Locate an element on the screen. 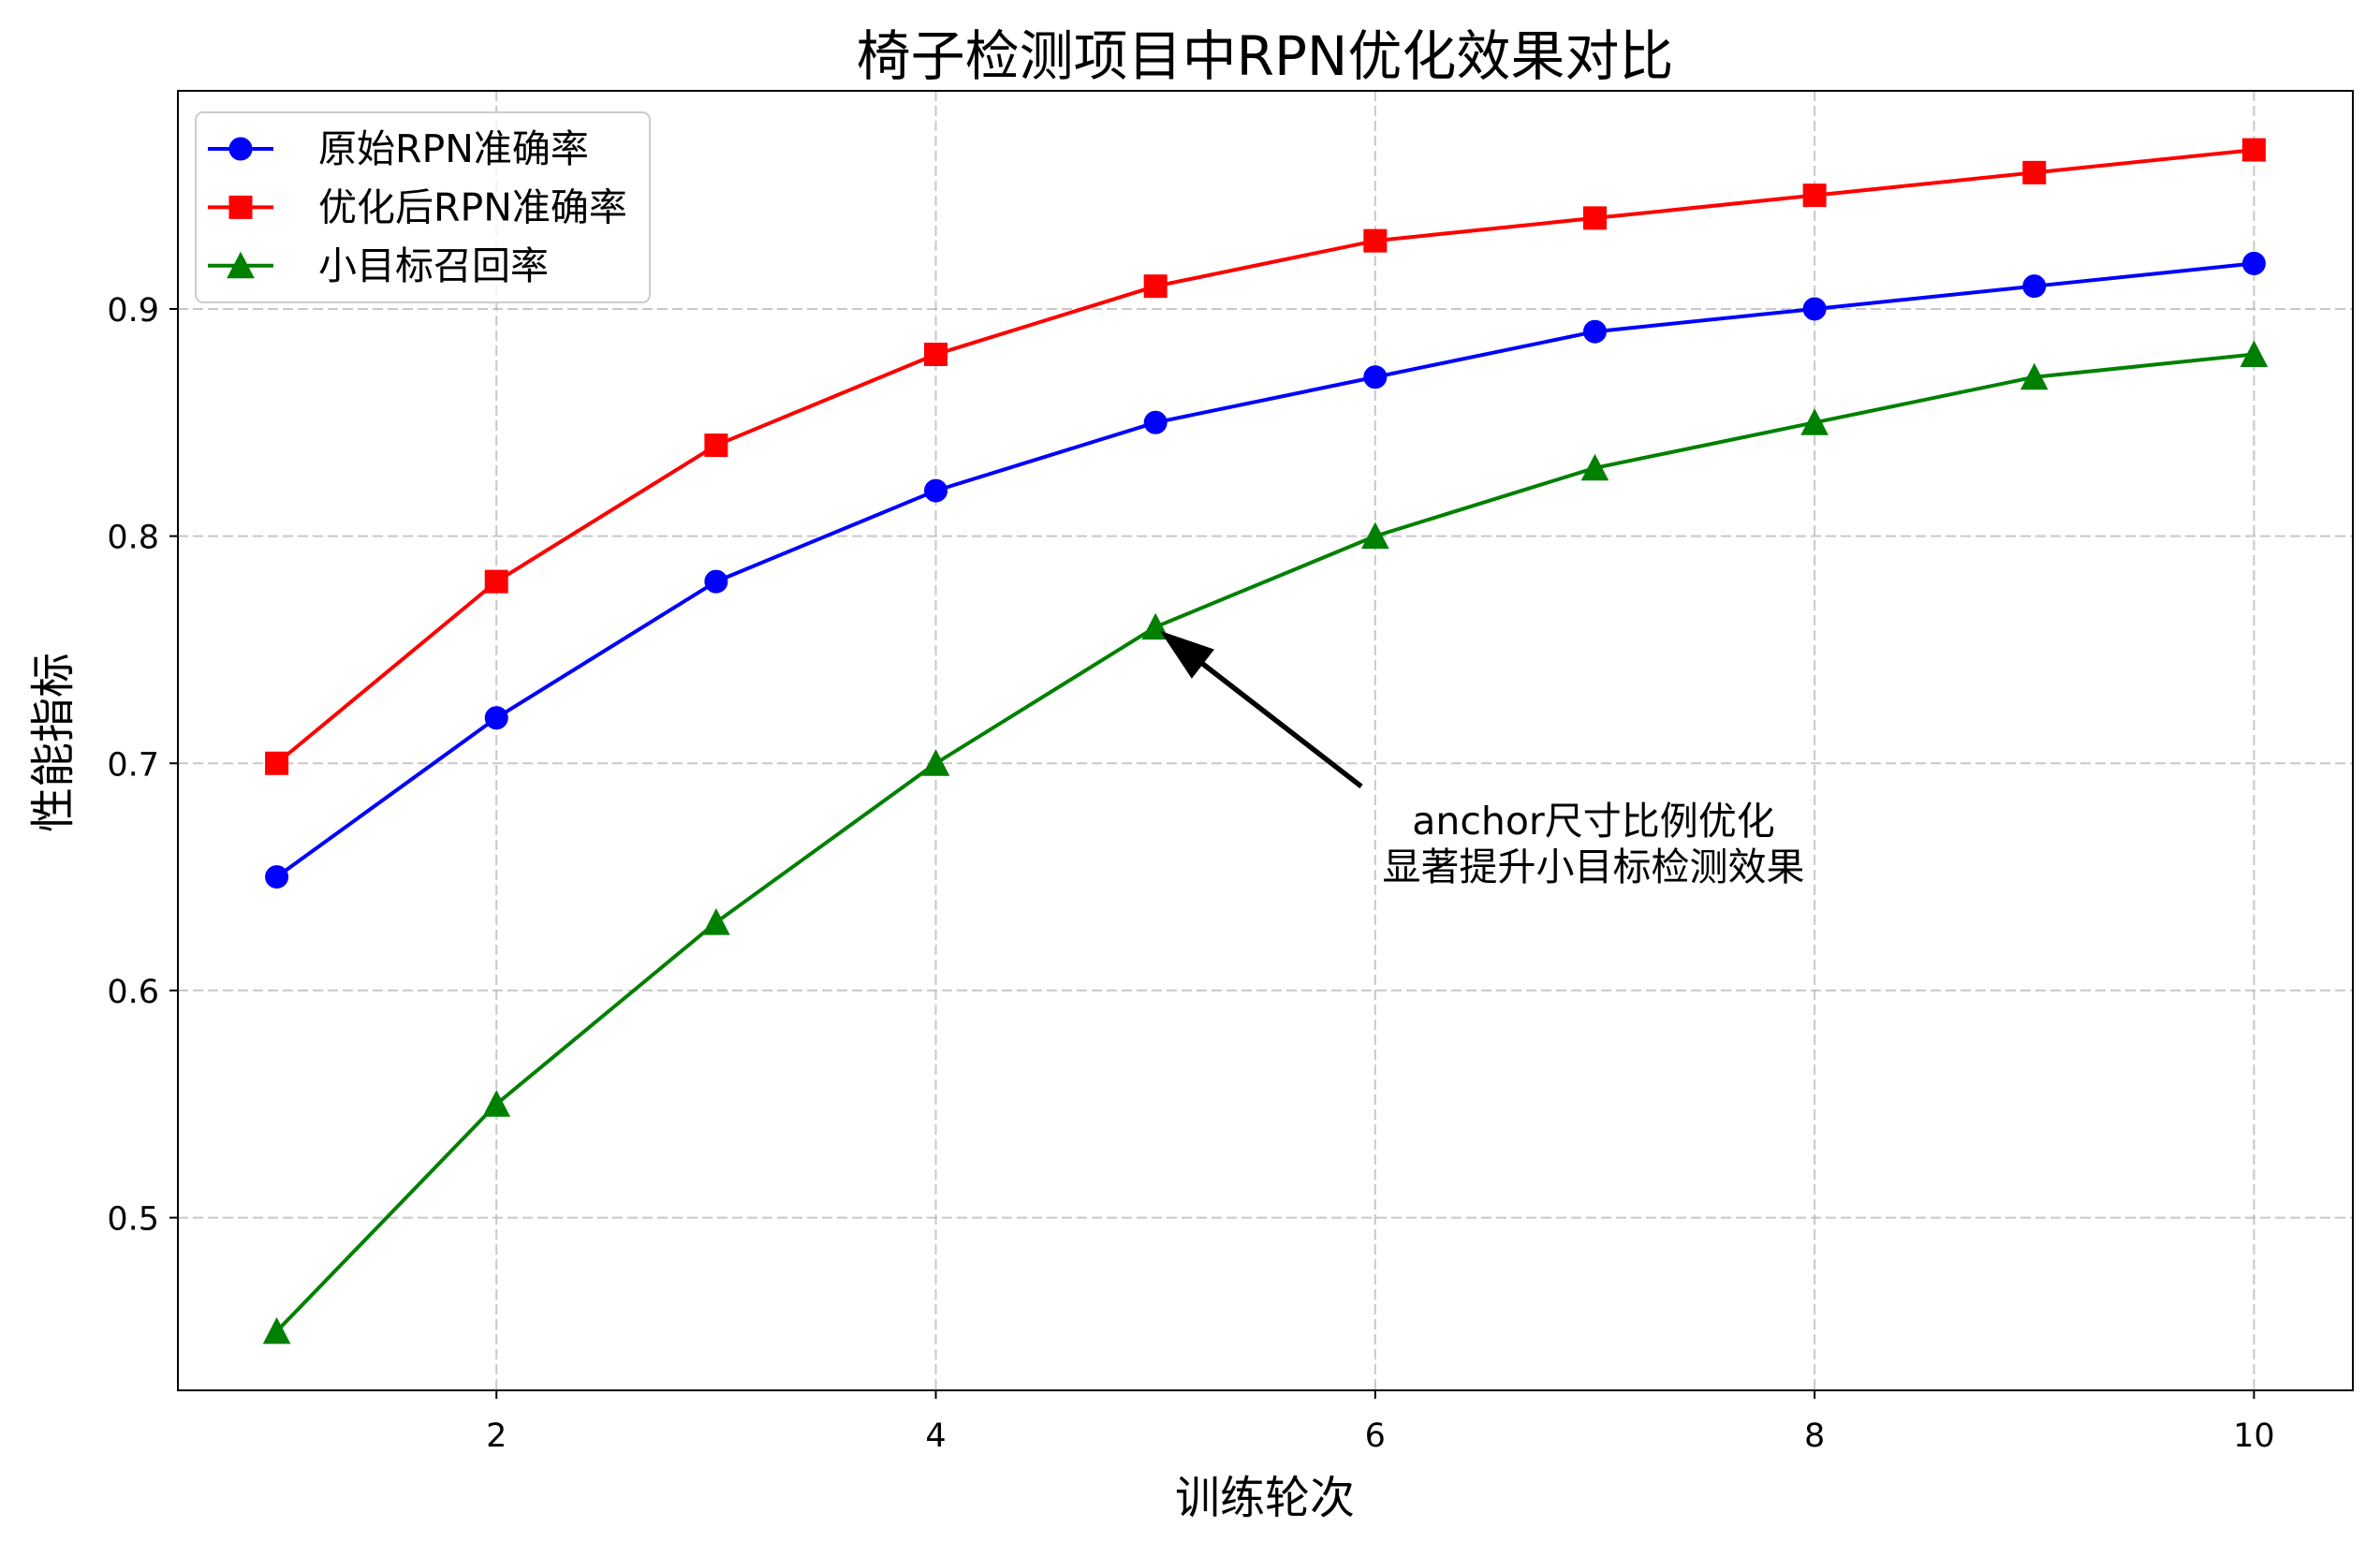 This screenshot has height=1557, width=2380. y-tick-label: 0.9 is located at coordinates (133, 311).